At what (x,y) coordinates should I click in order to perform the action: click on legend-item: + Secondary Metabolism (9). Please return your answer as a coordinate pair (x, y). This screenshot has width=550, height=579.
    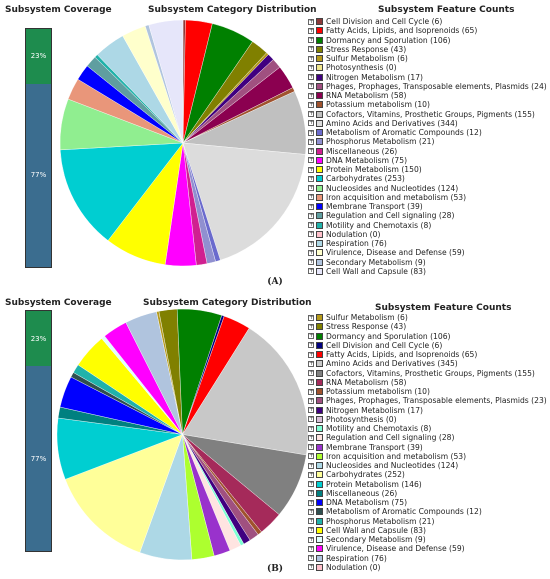
    Looking at the image, I should click on (427, 539).